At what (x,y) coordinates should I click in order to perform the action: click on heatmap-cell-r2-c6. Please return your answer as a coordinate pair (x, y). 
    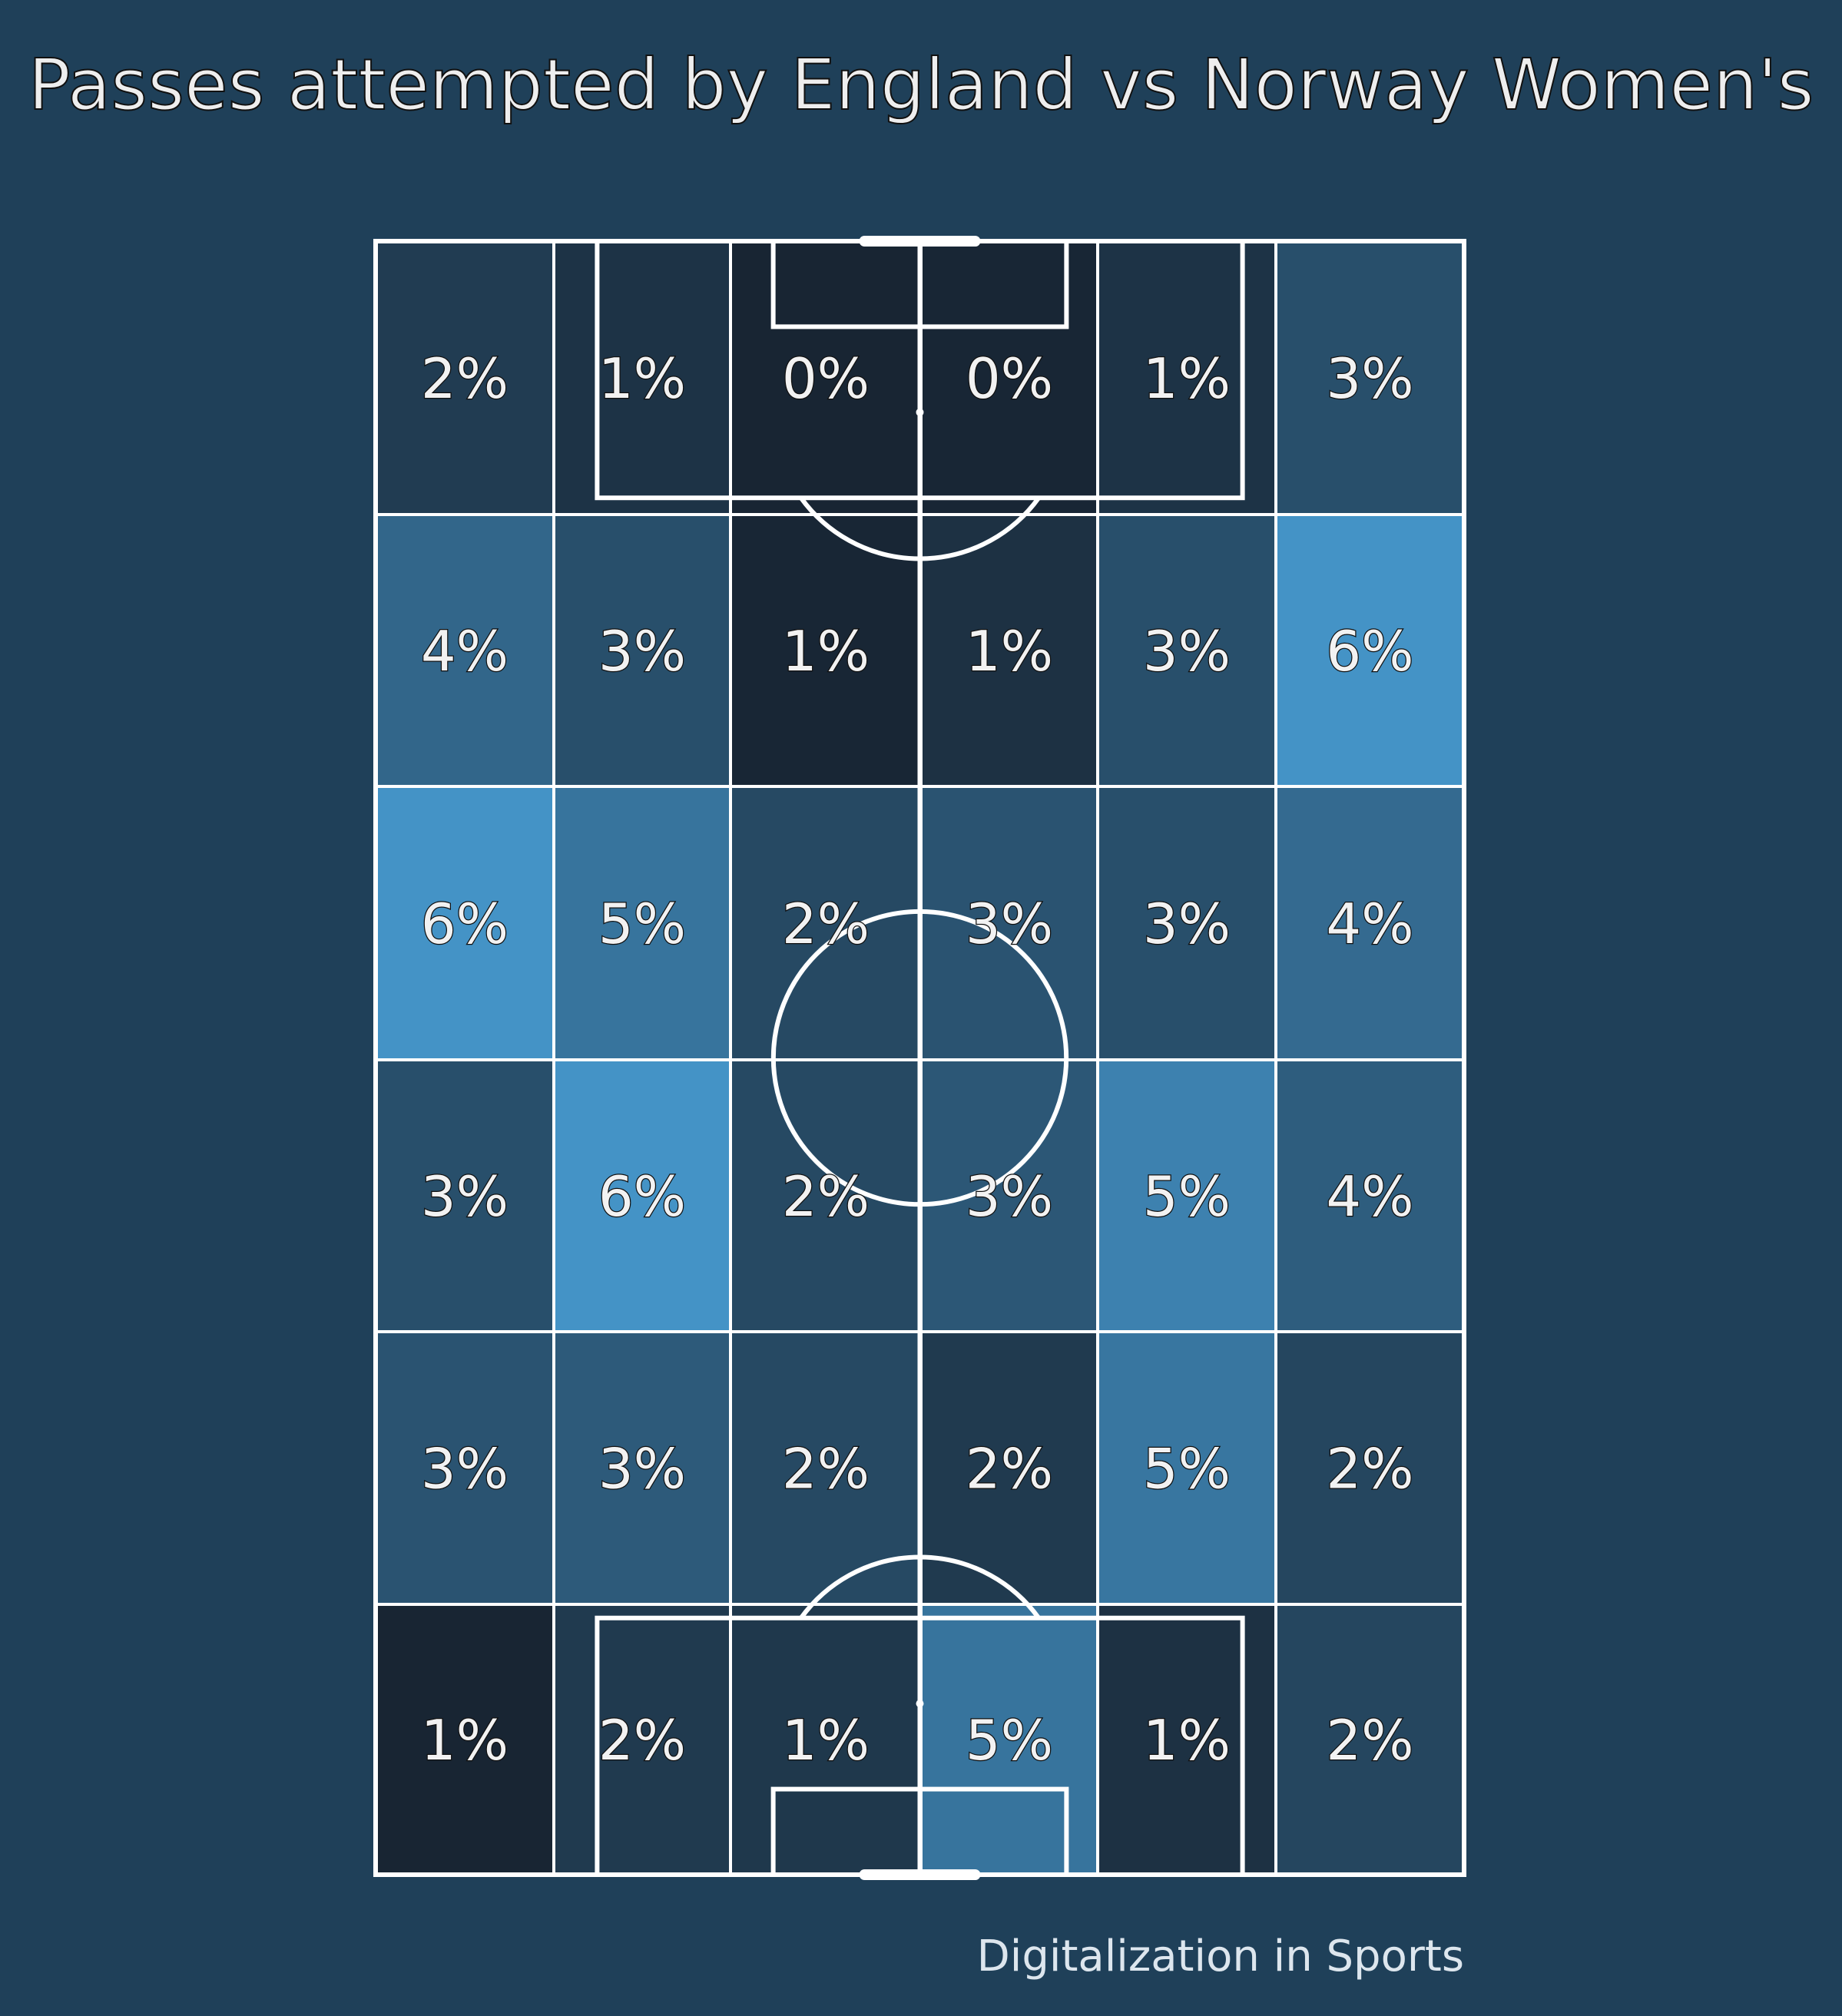
    Looking at the image, I should click on (1370, 650).